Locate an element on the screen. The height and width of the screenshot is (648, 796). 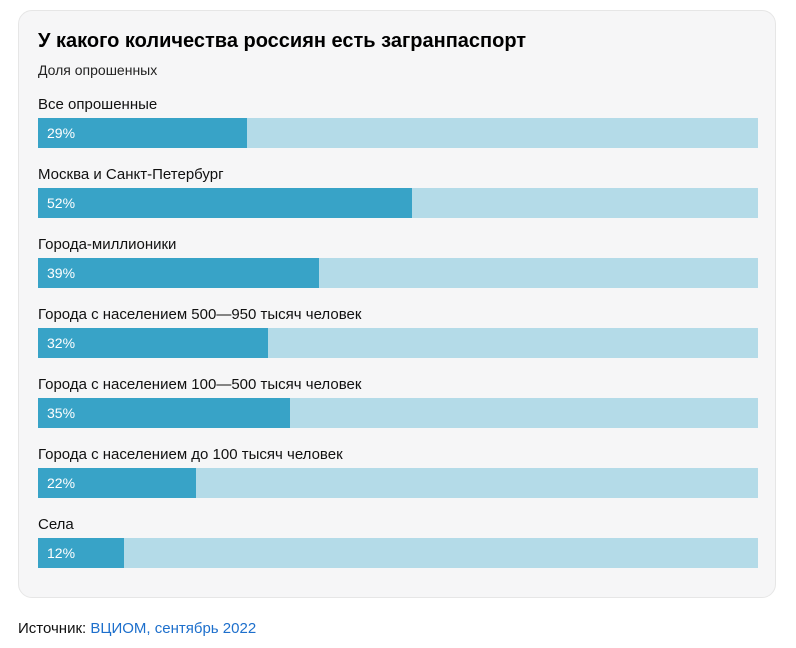
value-label: 12% is located at coordinates (61, 553).